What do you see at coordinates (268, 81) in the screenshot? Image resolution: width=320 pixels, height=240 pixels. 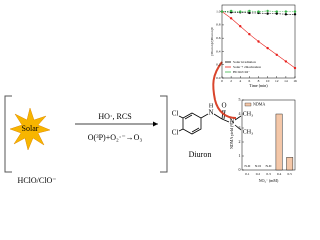 I see `x-tick-label: 10` at bounding box center [268, 81].